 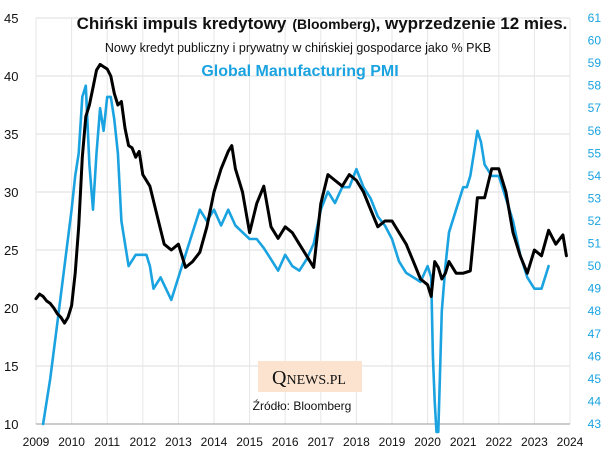 I want to click on x-tick-label: 2022, so click(x=498, y=442).